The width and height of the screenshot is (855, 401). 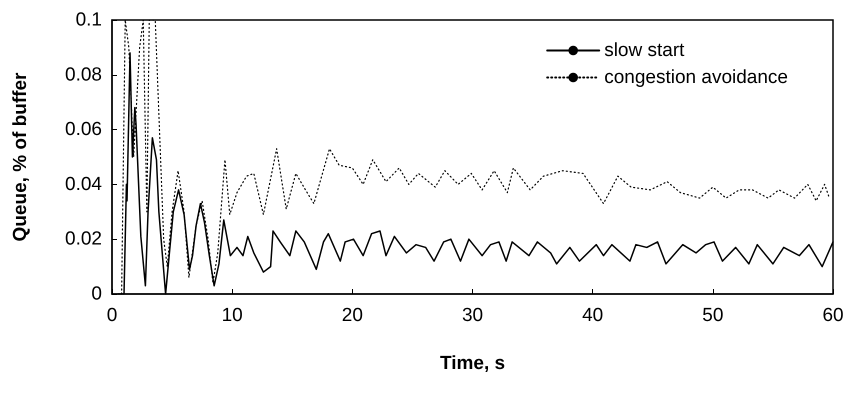 What do you see at coordinates (696, 77) in the screenshot?
I see `legend-label: congestion avoidance` at bounding box center [696, 77].